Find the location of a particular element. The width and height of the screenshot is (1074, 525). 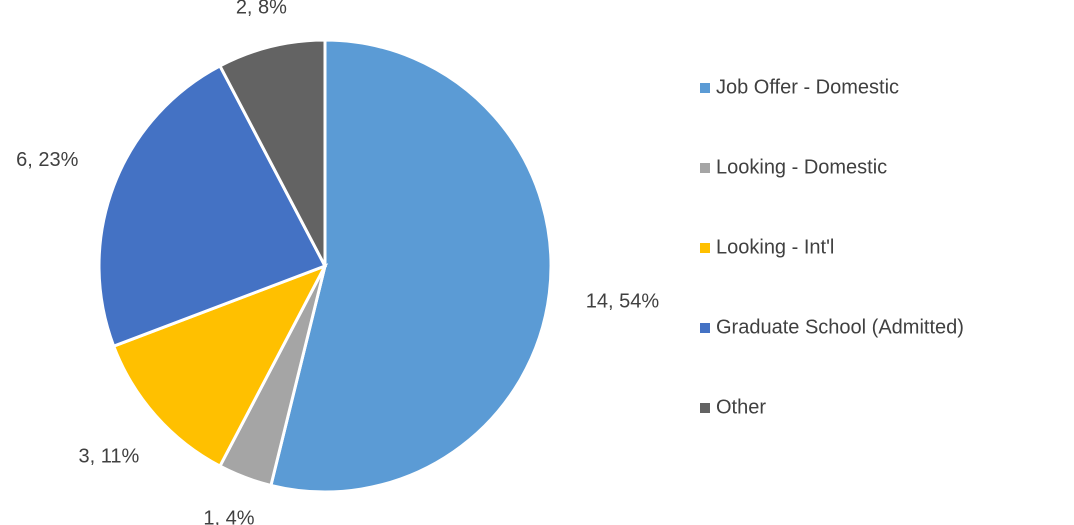

legend-label: Other is located at coordinates (741, 407).